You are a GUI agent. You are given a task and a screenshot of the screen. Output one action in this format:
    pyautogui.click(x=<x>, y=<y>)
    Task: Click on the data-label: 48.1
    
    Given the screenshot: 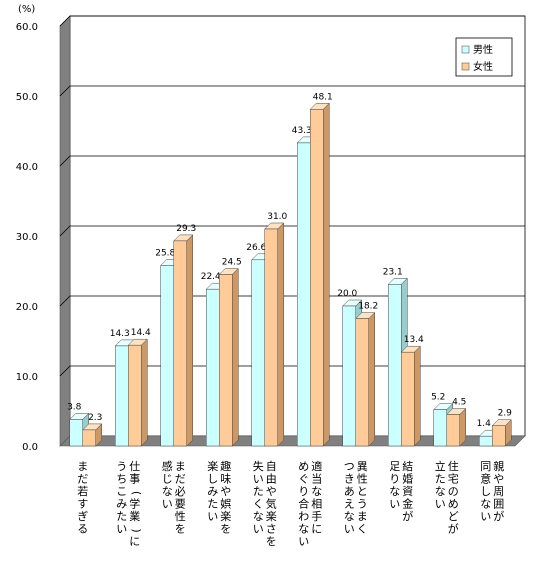 What is the action you would take?
    pyautogui.click(x=323, y=97)
    